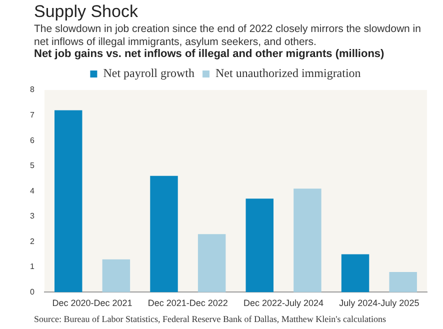 The image size is (443, 329). What do you see at coordinates (288, 73) in the screenshot?
I see `legend-label: Net unauthorized immigration` at bounding box center [288, 73].